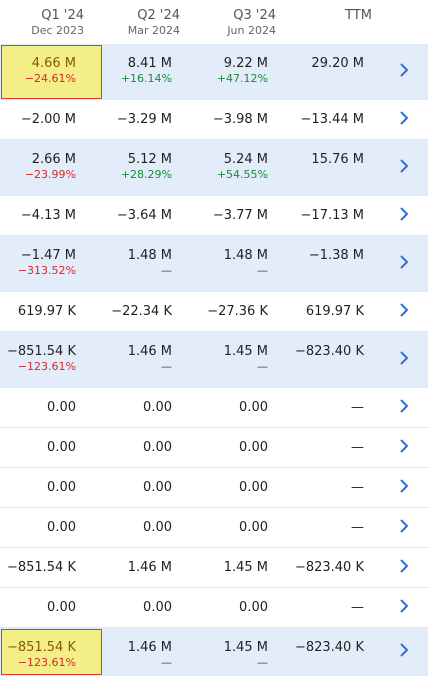  I want to click on cell-change: −123.61%, so click(46, 662).